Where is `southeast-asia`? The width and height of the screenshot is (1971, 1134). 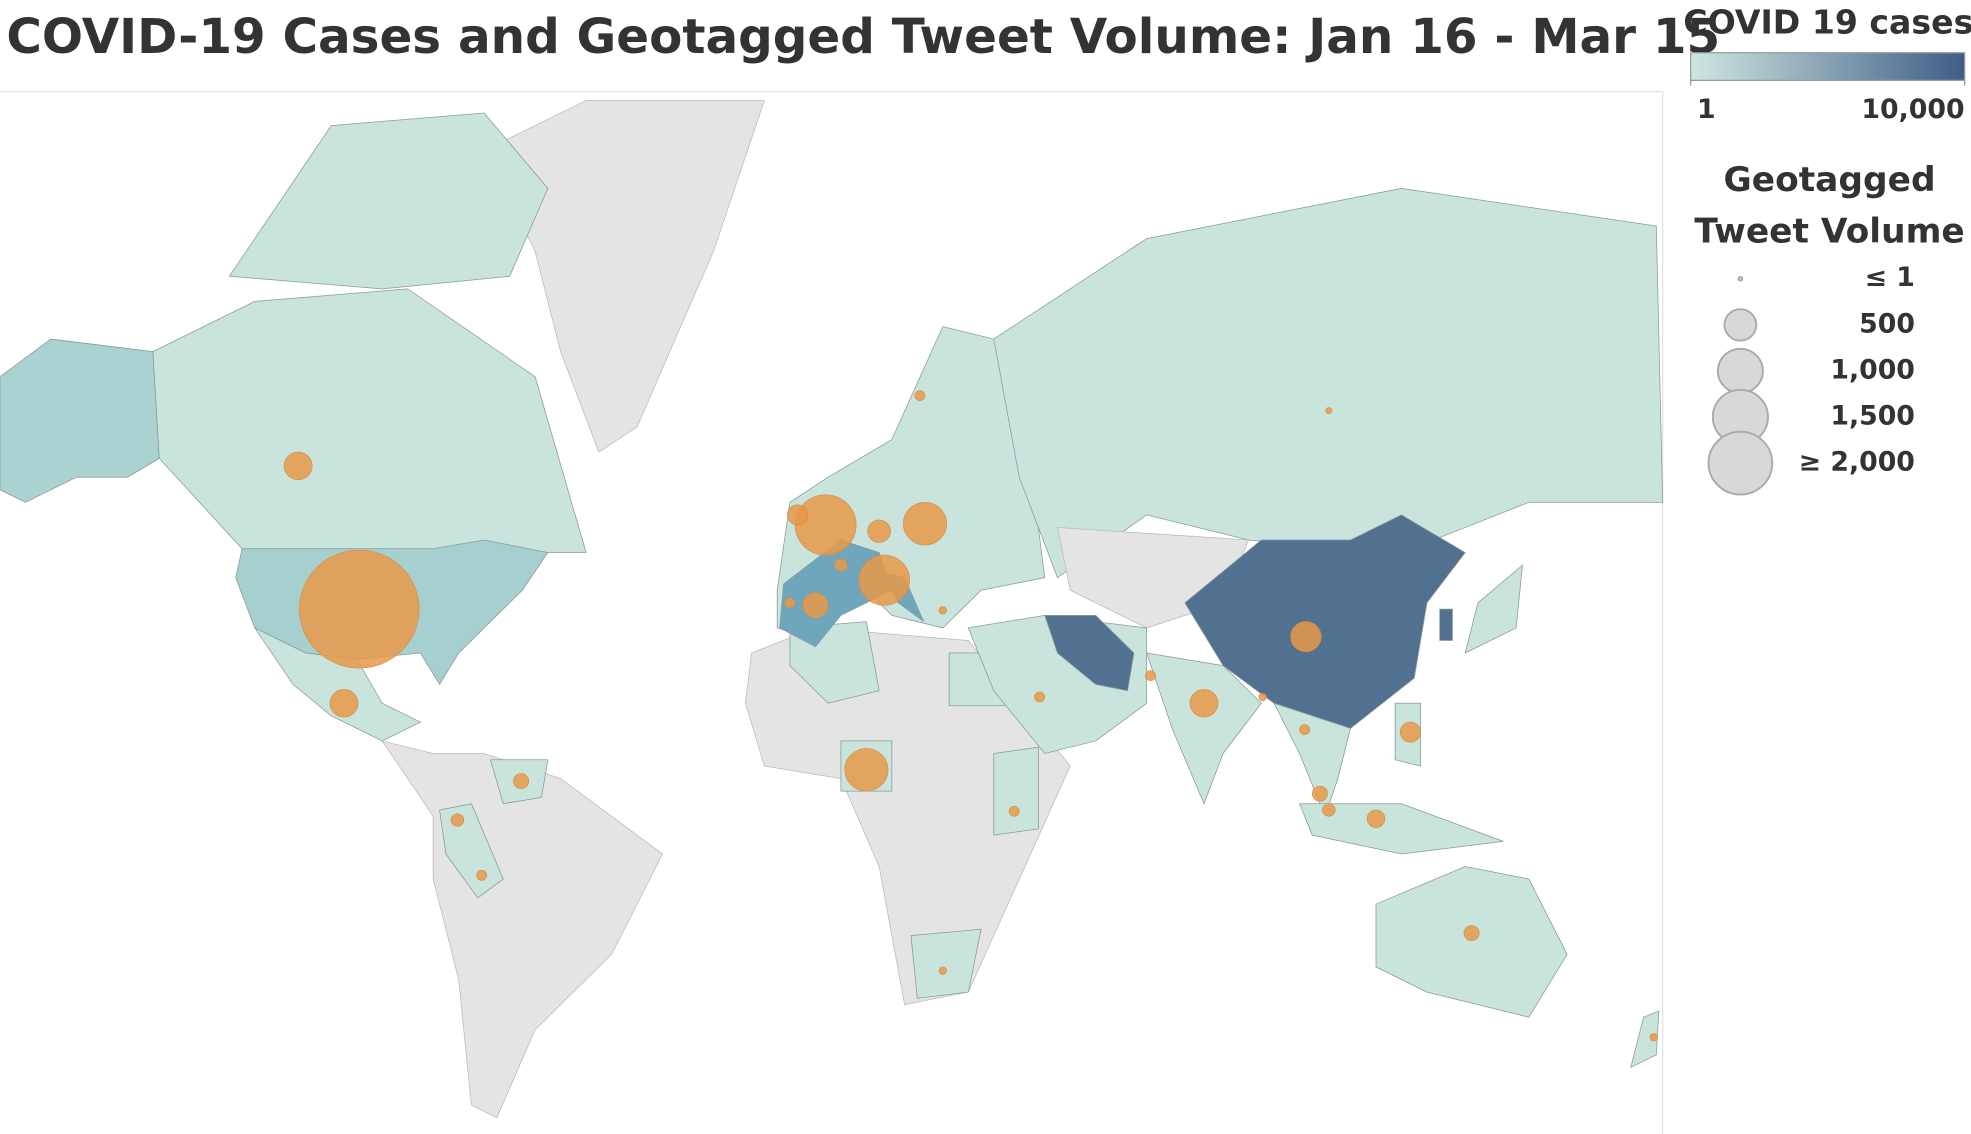 southeast-asia is located at coordinates (1312, 760).